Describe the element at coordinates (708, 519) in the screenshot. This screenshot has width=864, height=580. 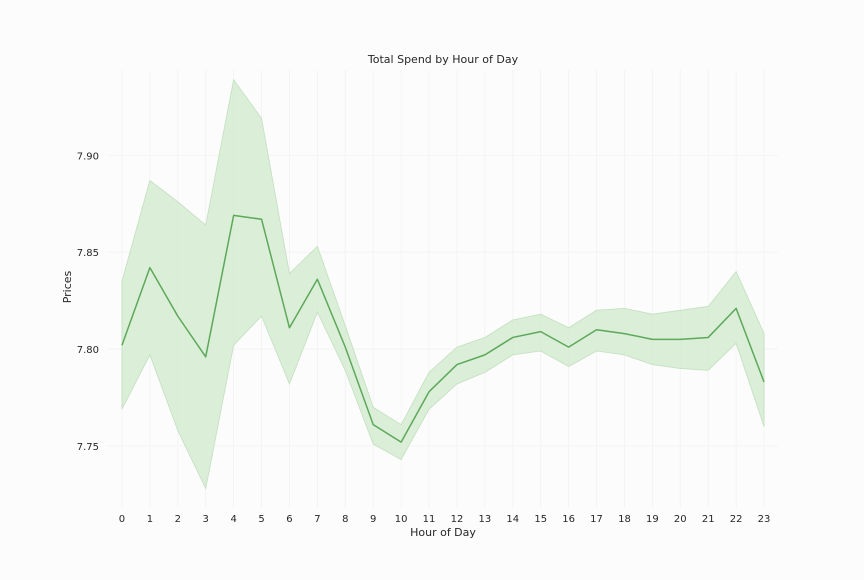
I see `x-tick-label: 21` at that location.